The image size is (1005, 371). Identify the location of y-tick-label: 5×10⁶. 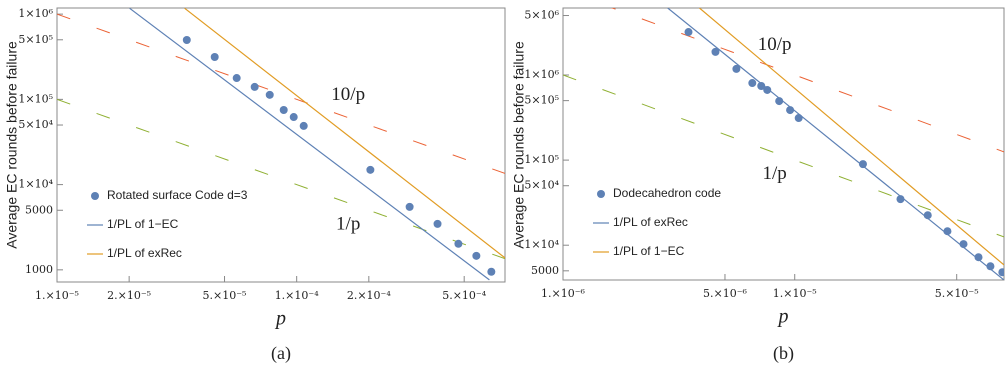
(541, 15).